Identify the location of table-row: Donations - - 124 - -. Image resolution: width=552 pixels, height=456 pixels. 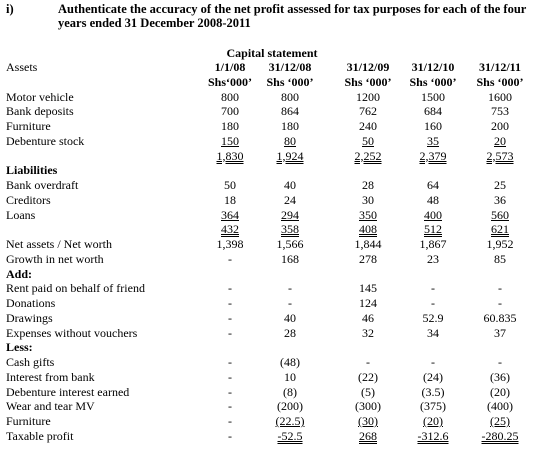
(276, 303).